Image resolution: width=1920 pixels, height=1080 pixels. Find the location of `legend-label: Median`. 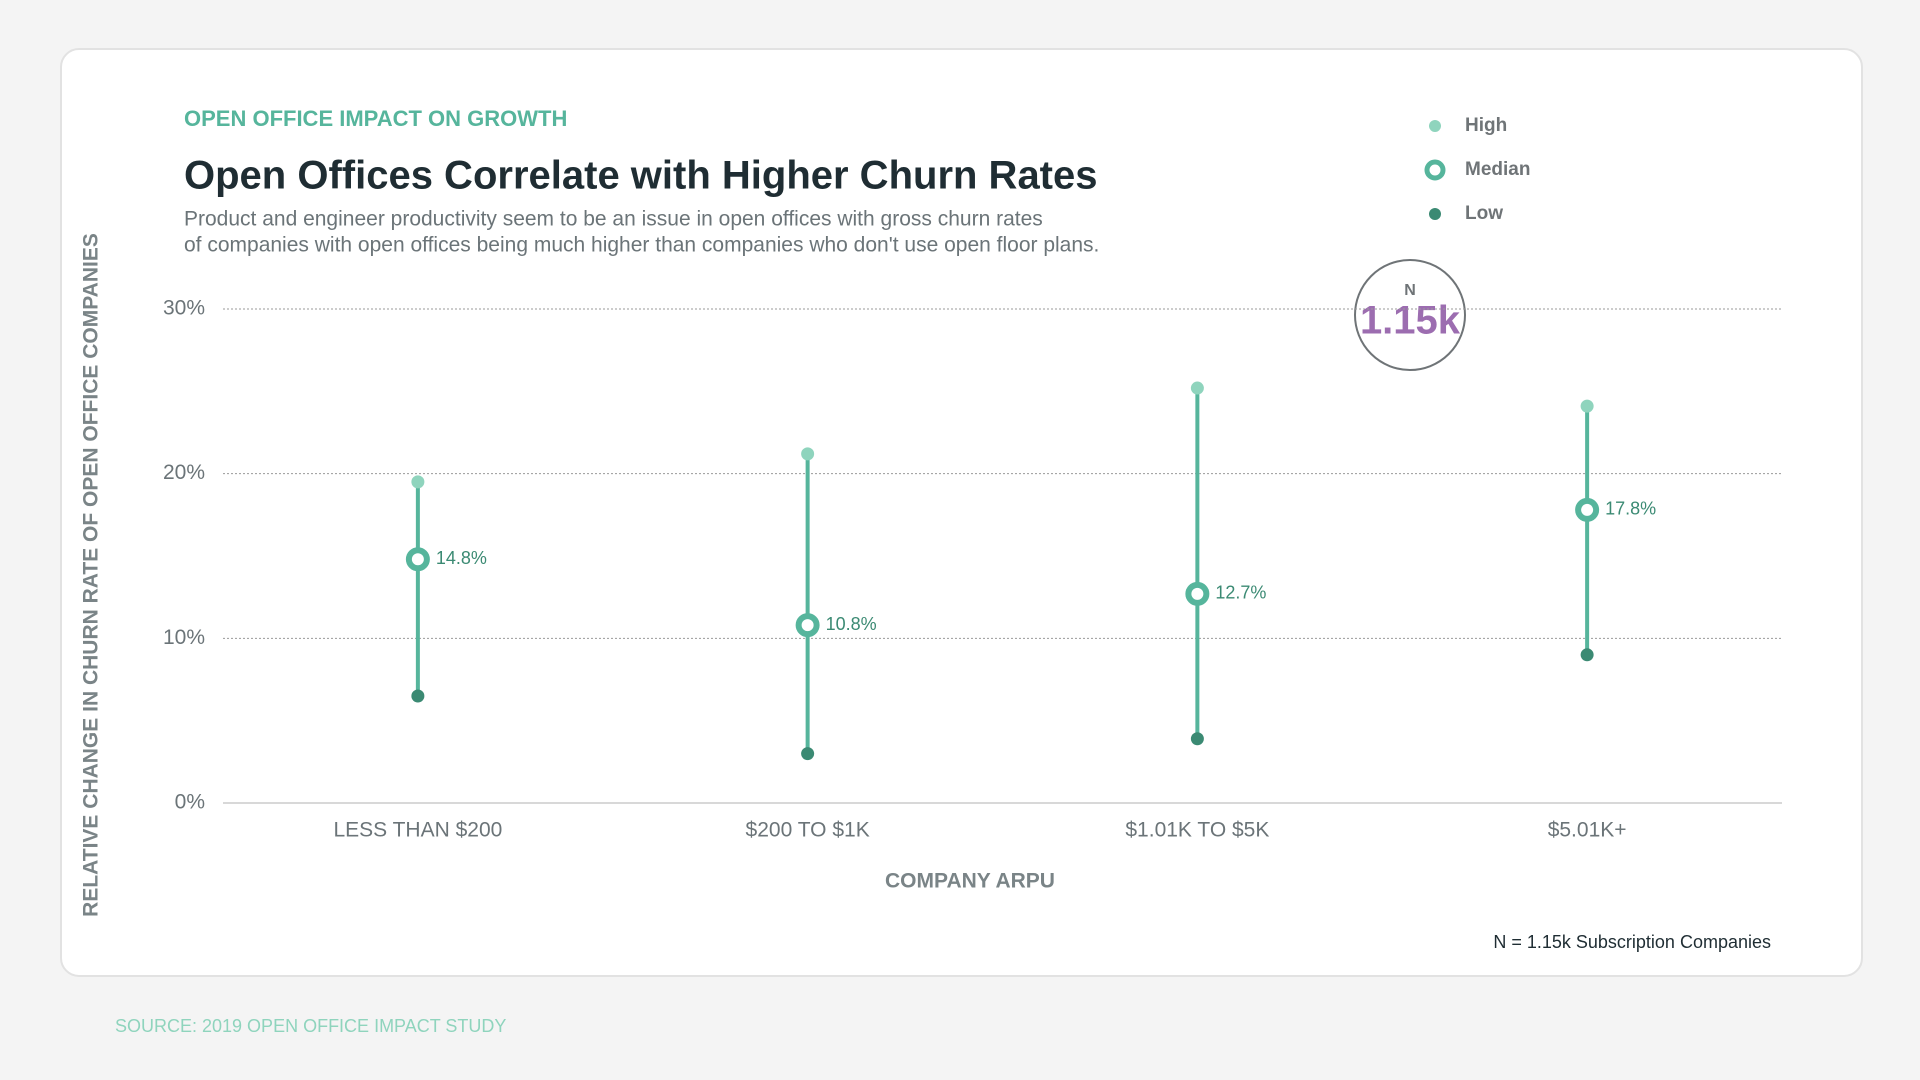

legend-label: Median is located at coordinates (1497, 169).